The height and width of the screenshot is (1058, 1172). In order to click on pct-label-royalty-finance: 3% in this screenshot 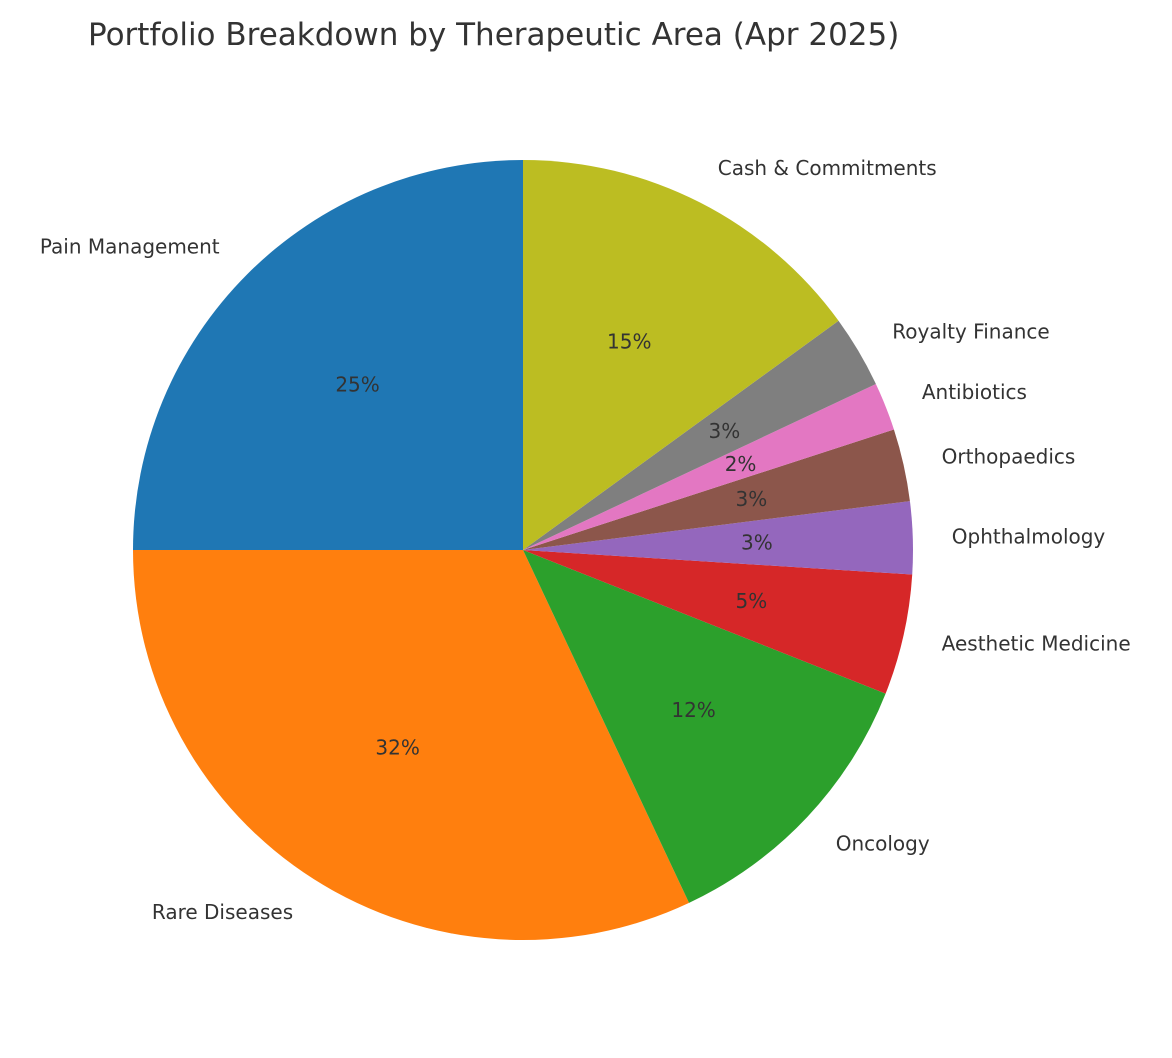, I will do `click(725, 431)`.